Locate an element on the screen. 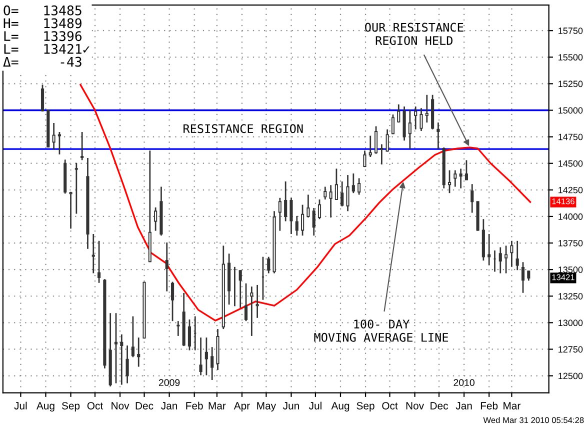  y-tick-label: 15000 is located at coordinates (570, 110).